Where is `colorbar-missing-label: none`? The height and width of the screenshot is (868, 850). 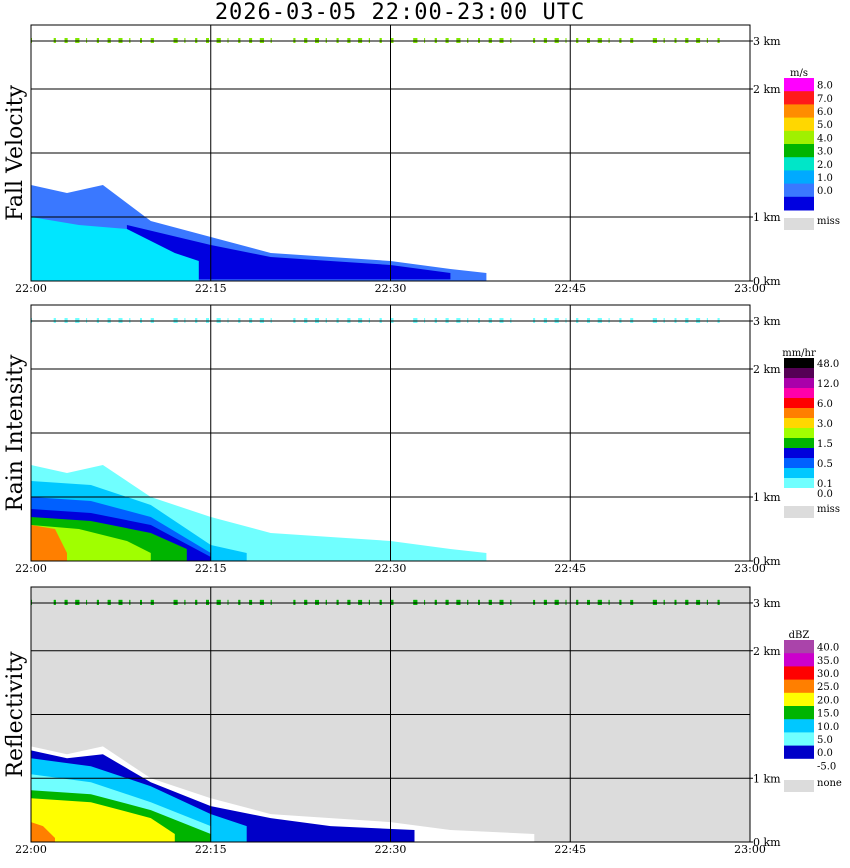 colorbar-missing-label: none is located at coordinates (829, 783).